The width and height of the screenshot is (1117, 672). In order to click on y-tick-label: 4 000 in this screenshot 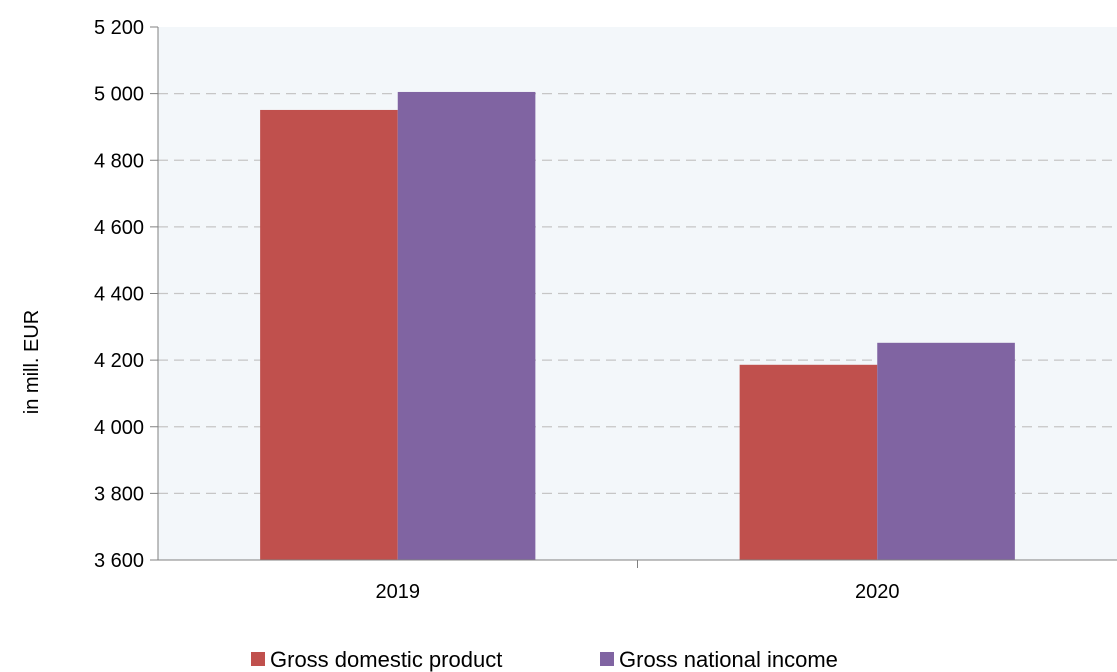, I will do `click(119, 428)`.